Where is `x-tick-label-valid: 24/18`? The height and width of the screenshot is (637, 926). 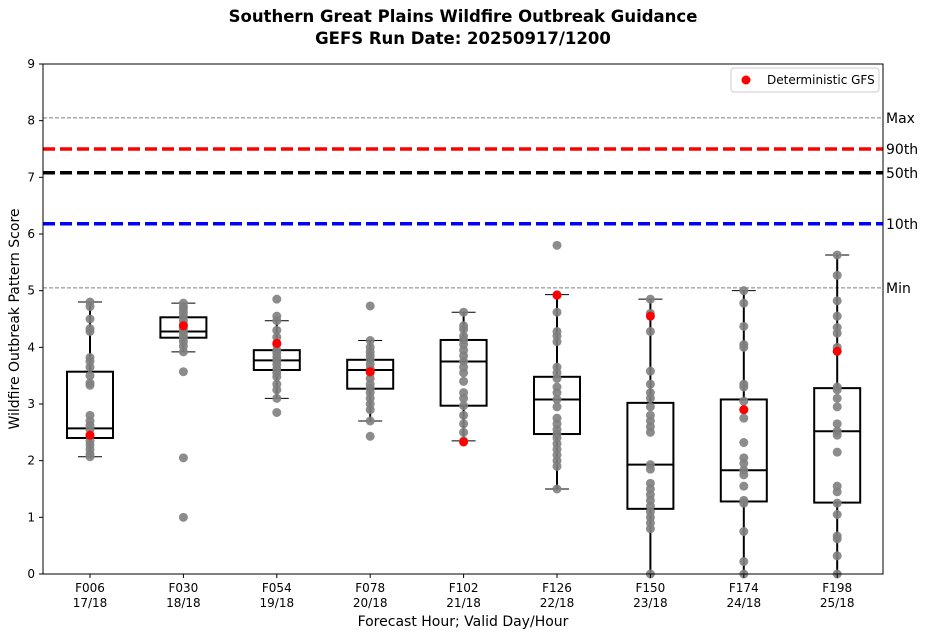
x-tick-label-valid: 24/18 is located at coordinates (744, 603).